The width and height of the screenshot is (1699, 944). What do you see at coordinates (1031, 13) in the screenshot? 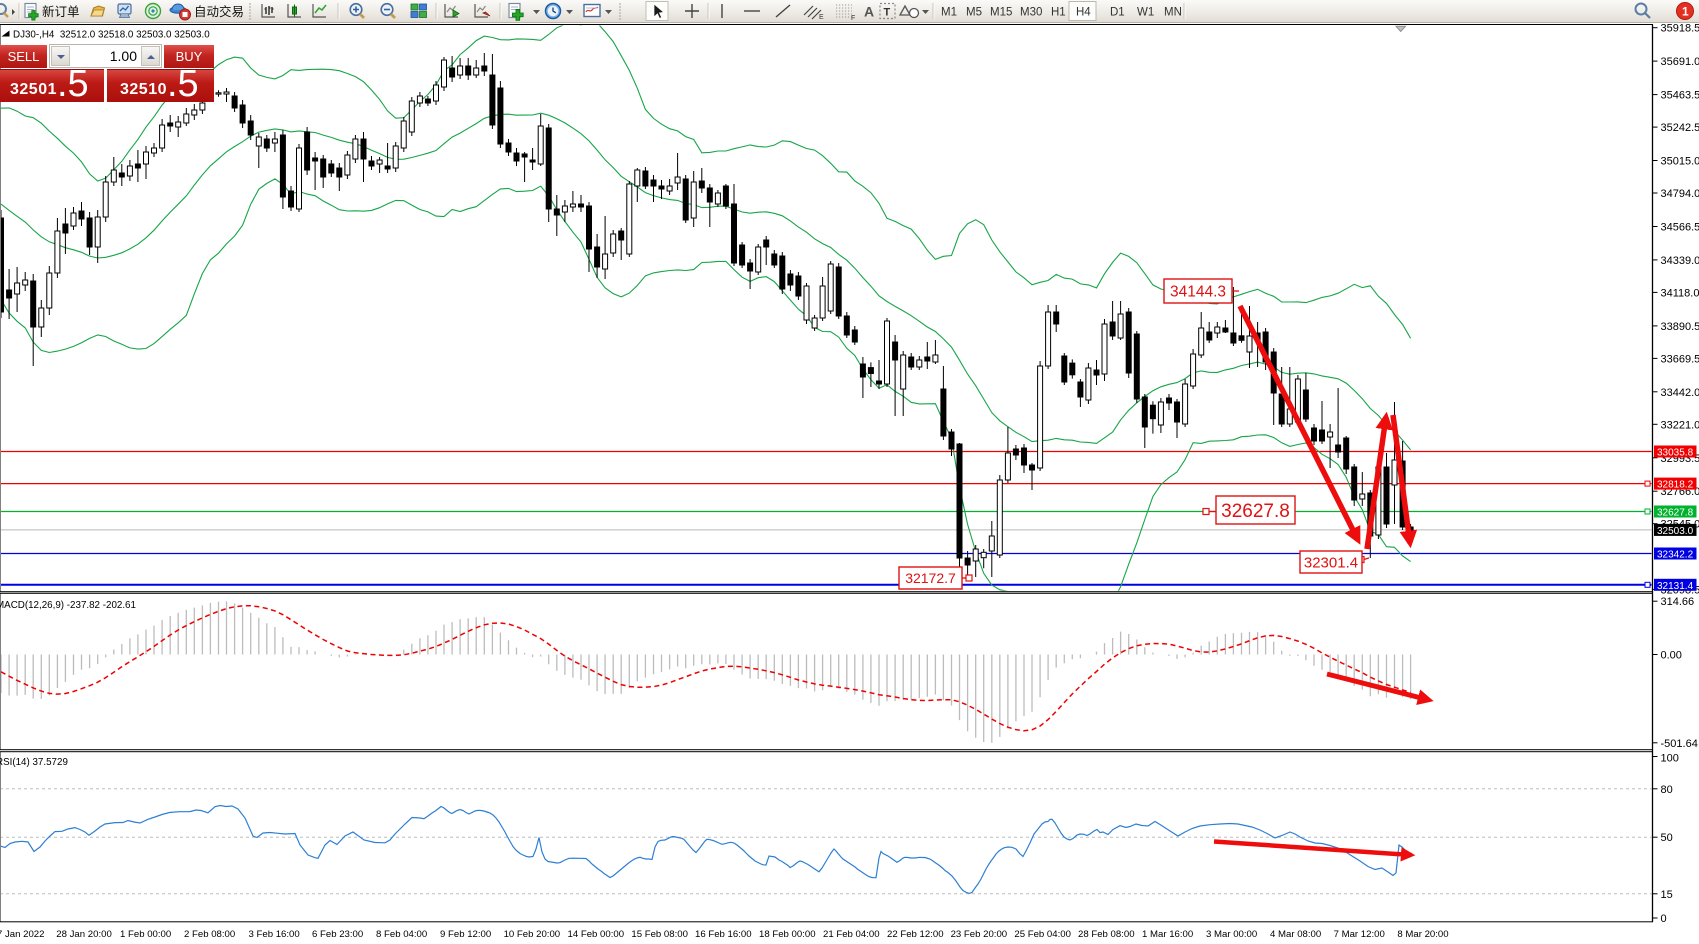
I see `svg-text: M30` at bounding box center [1031, 13].